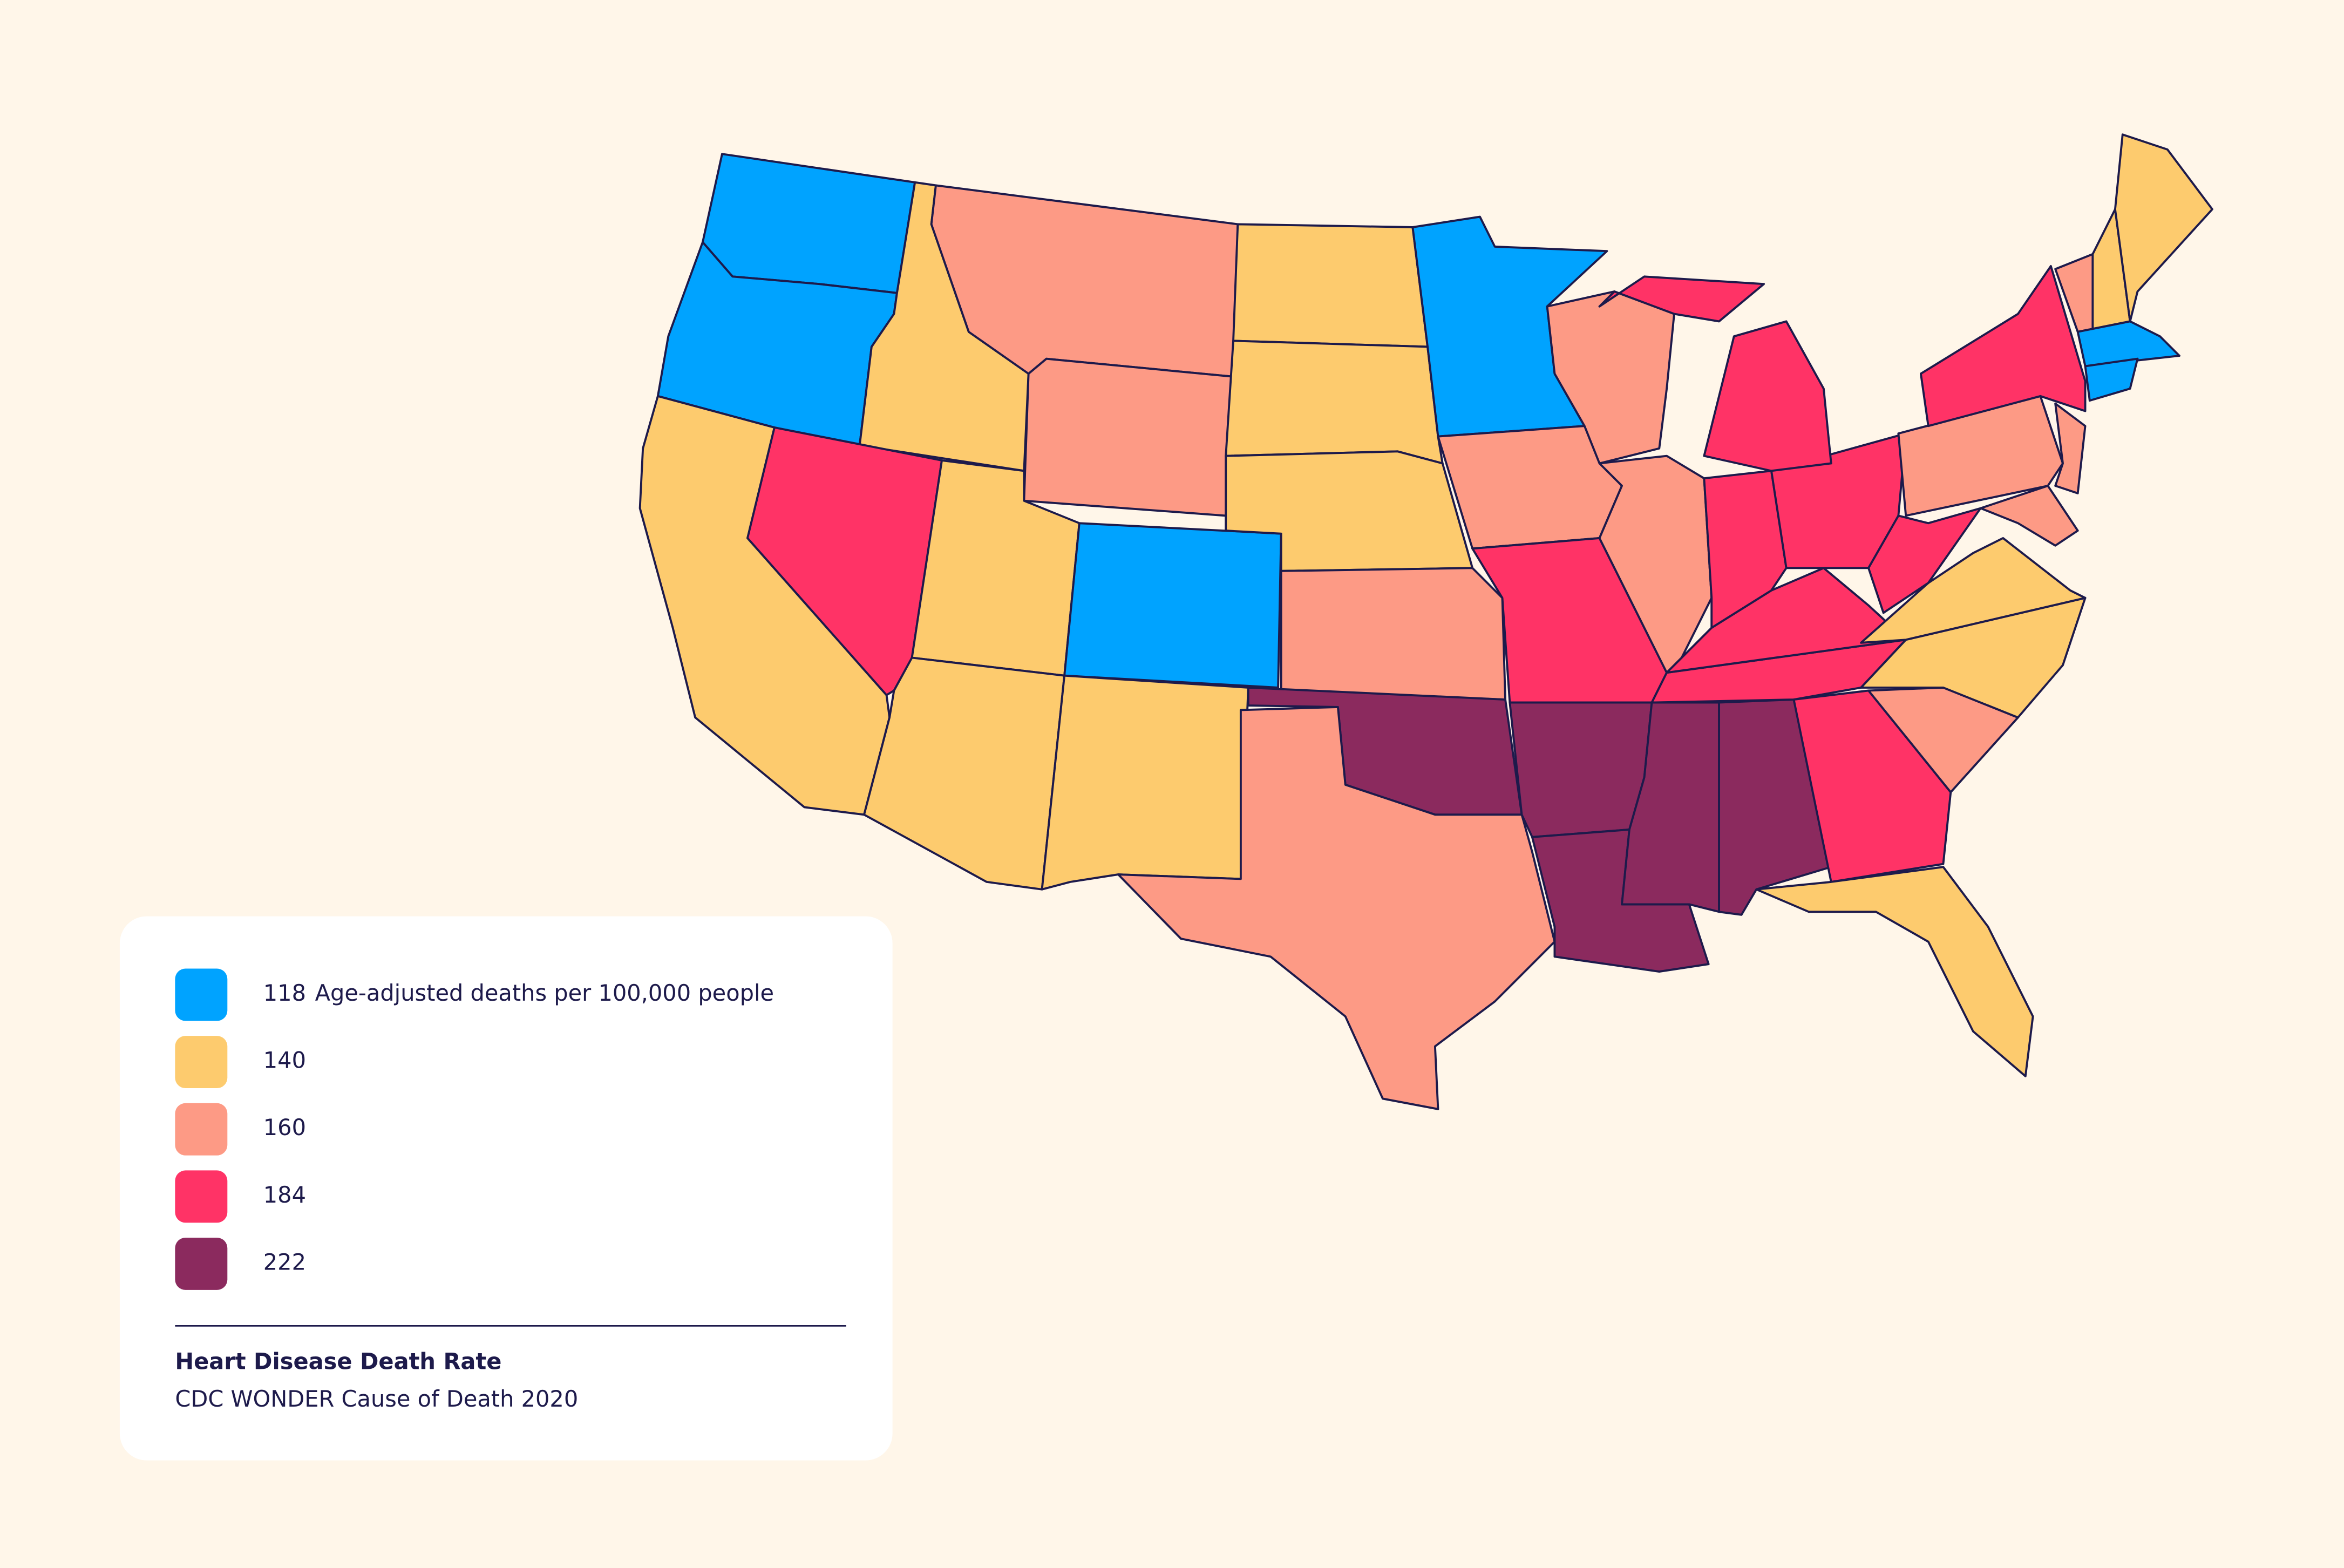  What do you see at coordinates (285, 993) in the screenshot?
I see `legend-label: 118` at bounding box center [285, 993].